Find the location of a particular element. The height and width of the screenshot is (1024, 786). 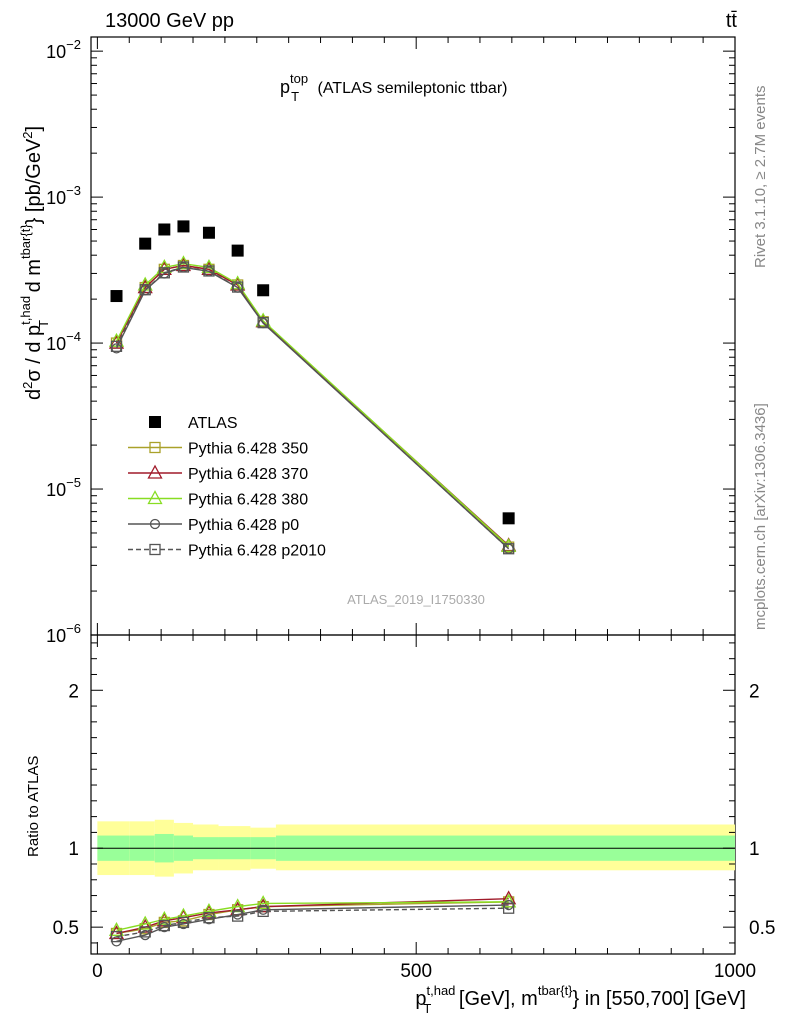

plot-title: ptop T (ATLAS semileptonic ttbar) is located at coordinates (393, 87).